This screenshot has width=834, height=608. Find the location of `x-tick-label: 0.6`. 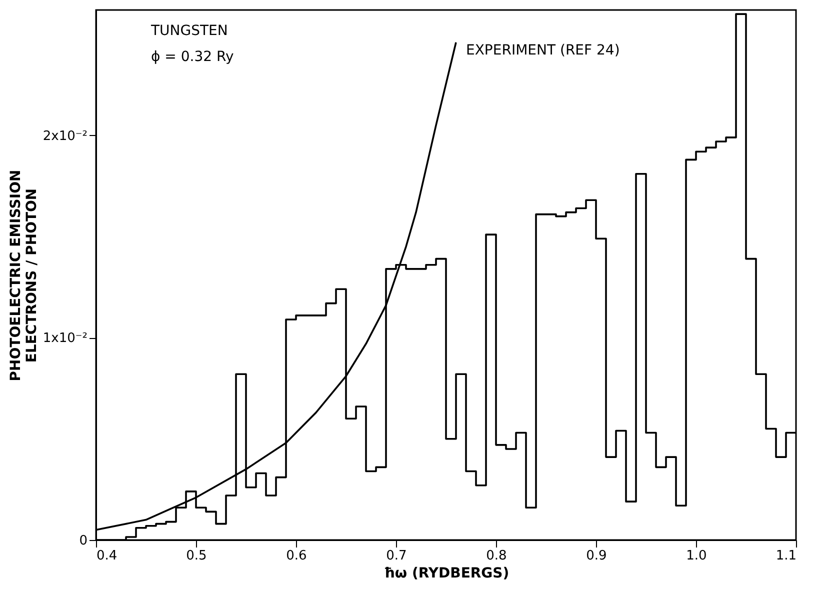

x-tick-label: 0.6 is located at coordinates (296, 556).